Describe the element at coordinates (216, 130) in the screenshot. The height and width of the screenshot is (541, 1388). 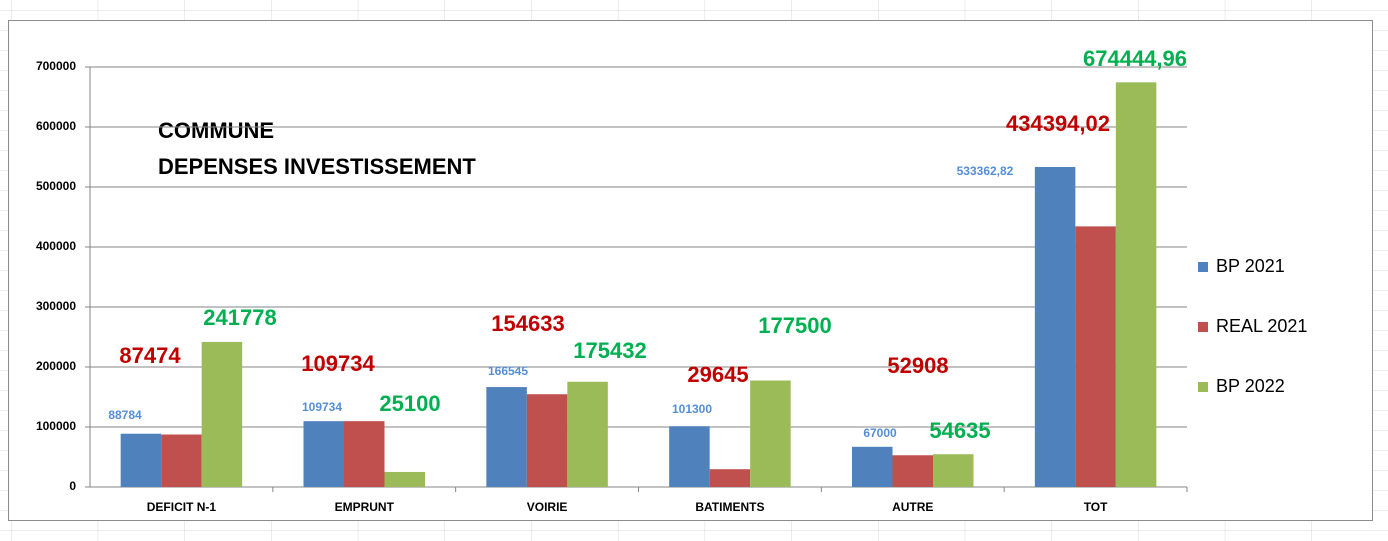
I see `chart-title: COMMUNE` at that location.